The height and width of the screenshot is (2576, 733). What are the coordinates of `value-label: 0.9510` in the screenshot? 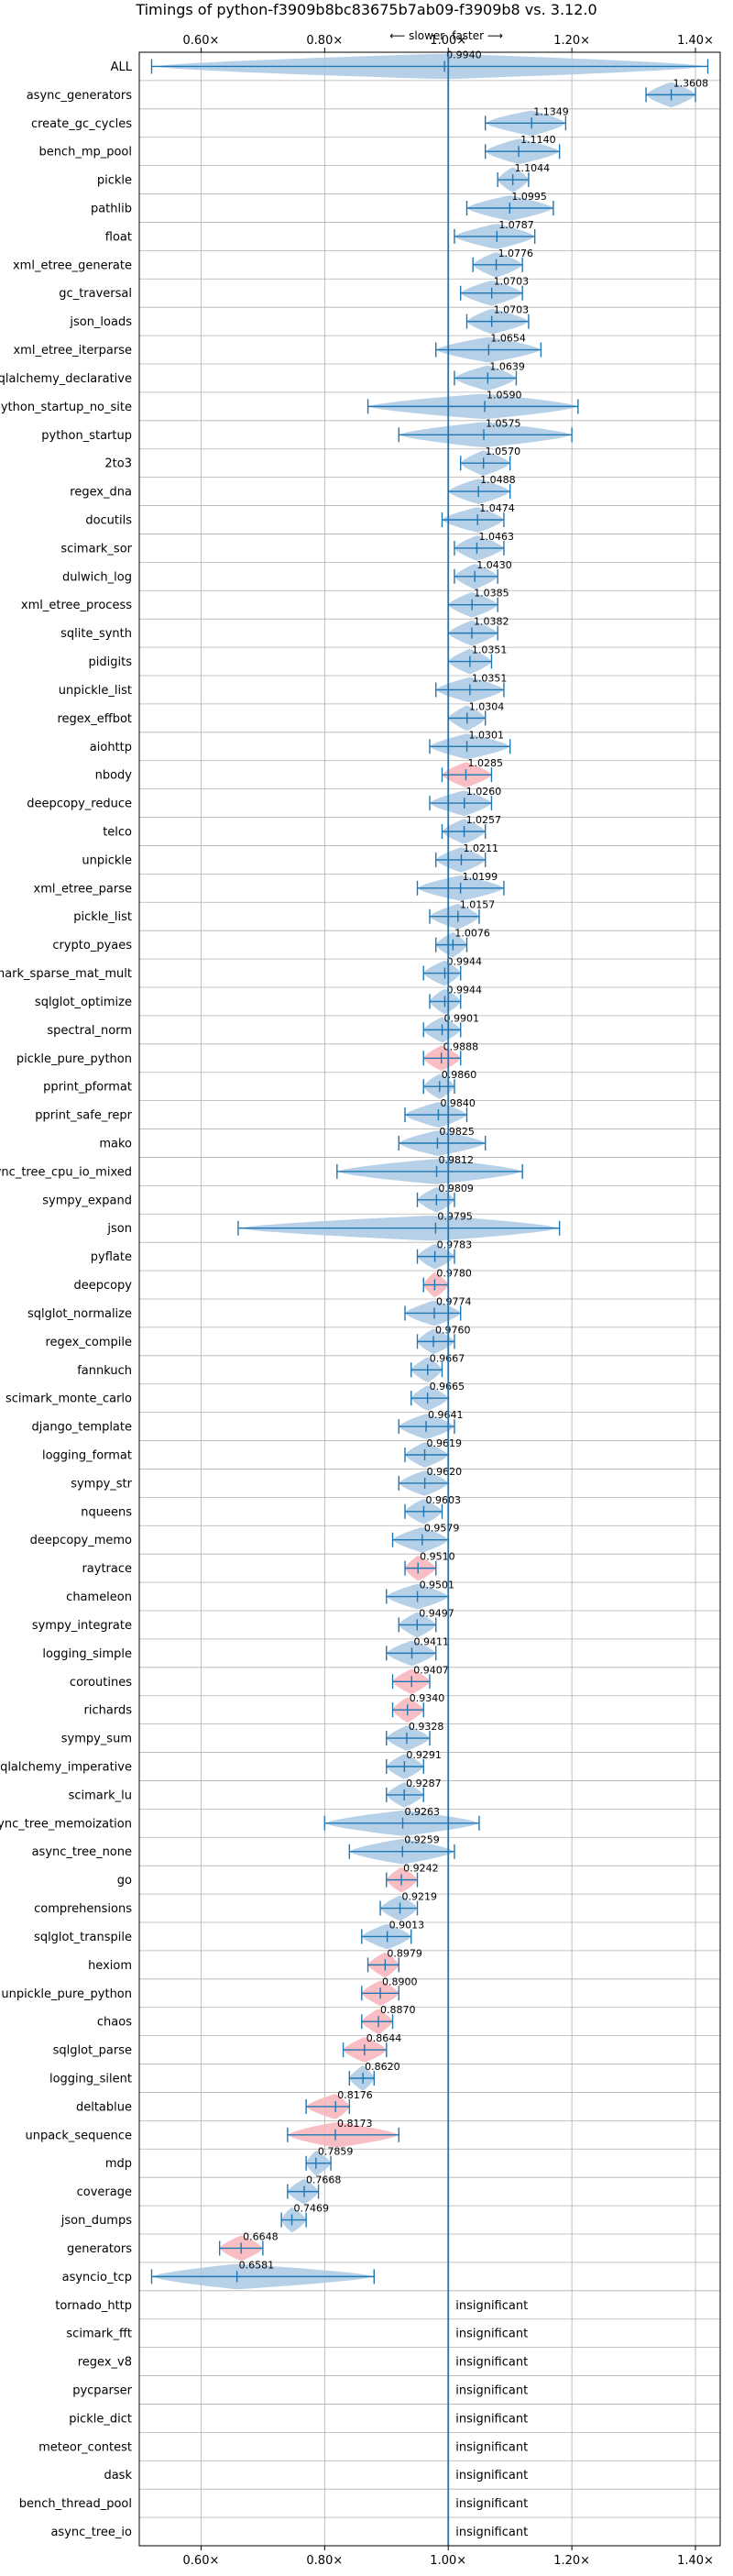 It's located at (437, 1557).